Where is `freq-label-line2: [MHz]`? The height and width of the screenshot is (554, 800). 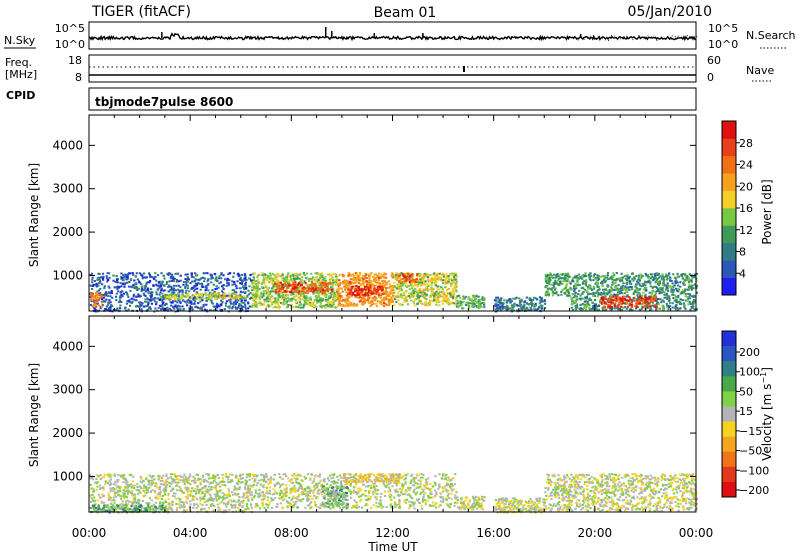
freq-label-line2: [MHz] is located at coordinates (21, 74).